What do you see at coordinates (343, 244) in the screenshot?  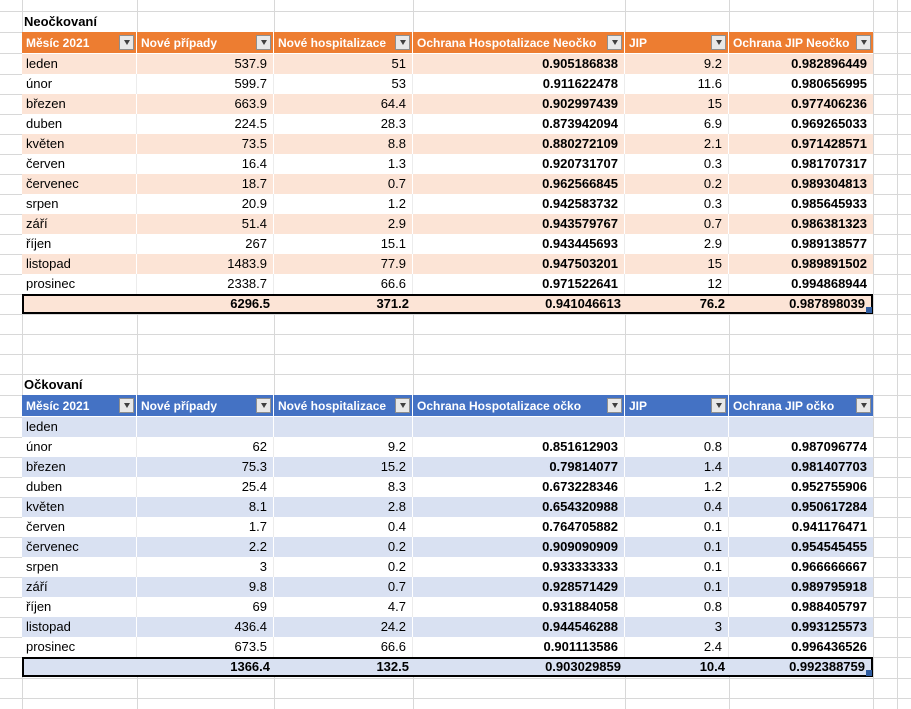 I see `value-cell: 15.1` at bounding box center [343, 244].